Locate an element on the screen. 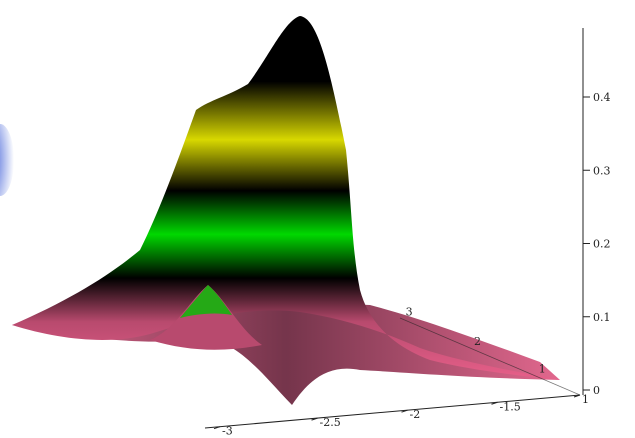 The width and height of the screenshot is (635, 438). z-tick-label: 0.3 is located at coordinates (602, 170).